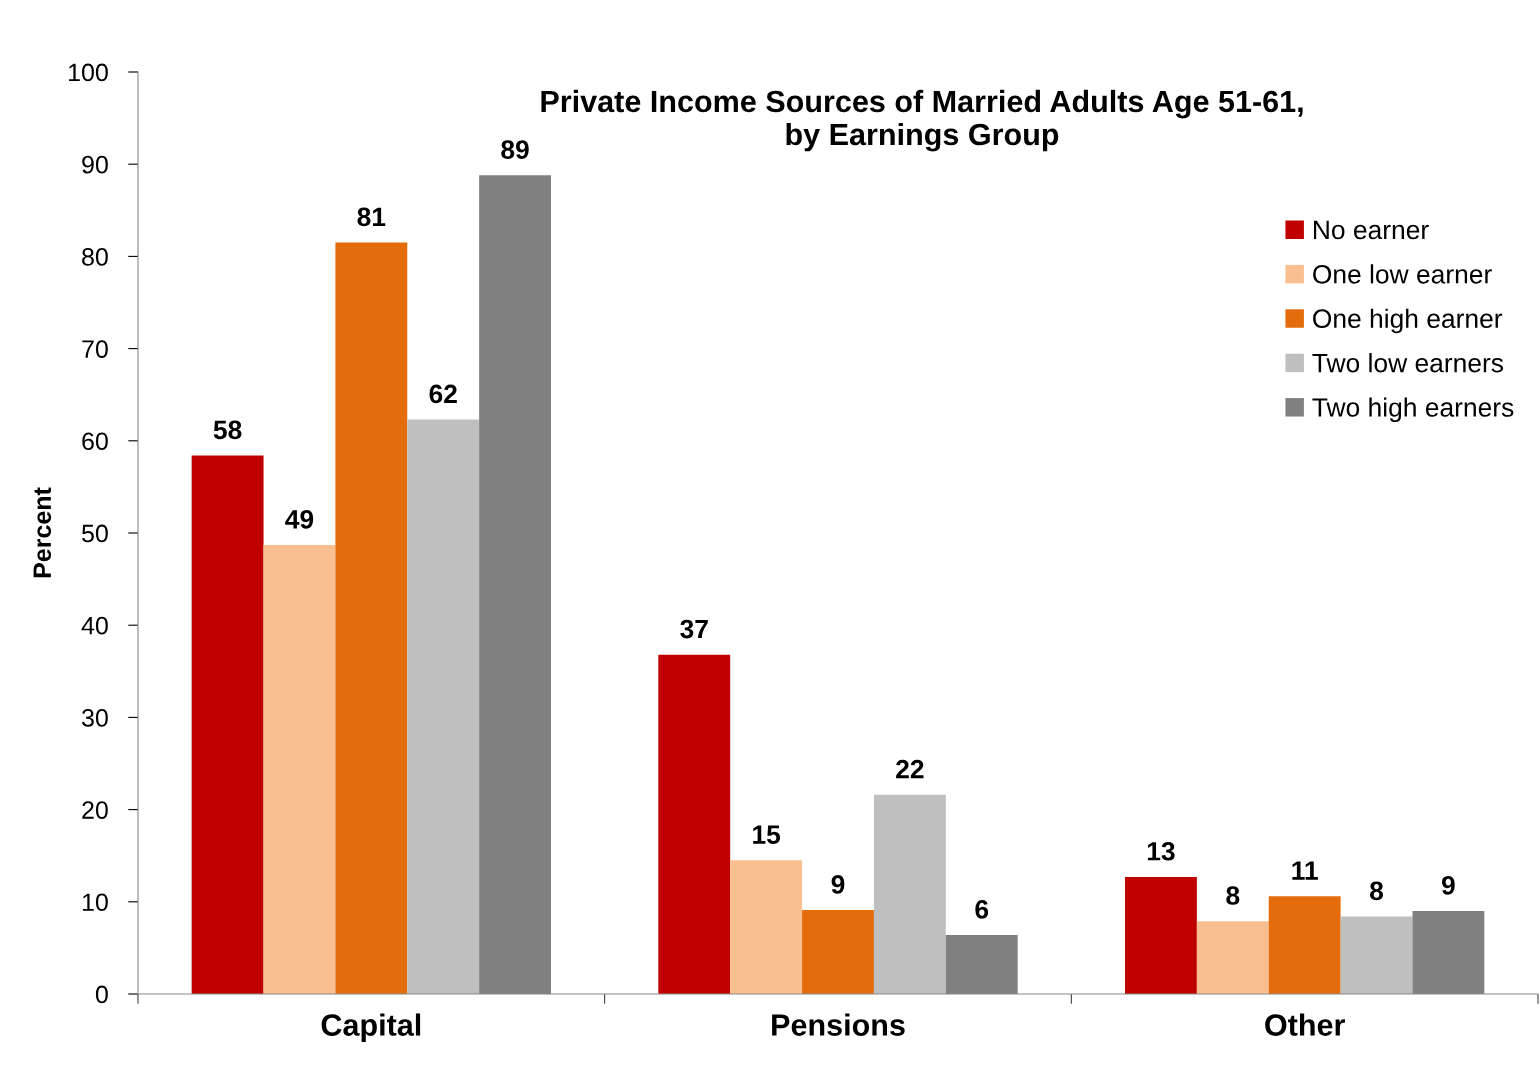 The width and height of the screenshot is (1540, 1067). Describe the element at coordinates (95, 164) in the screenshot. I see `y-tick-label: 90` at that location.